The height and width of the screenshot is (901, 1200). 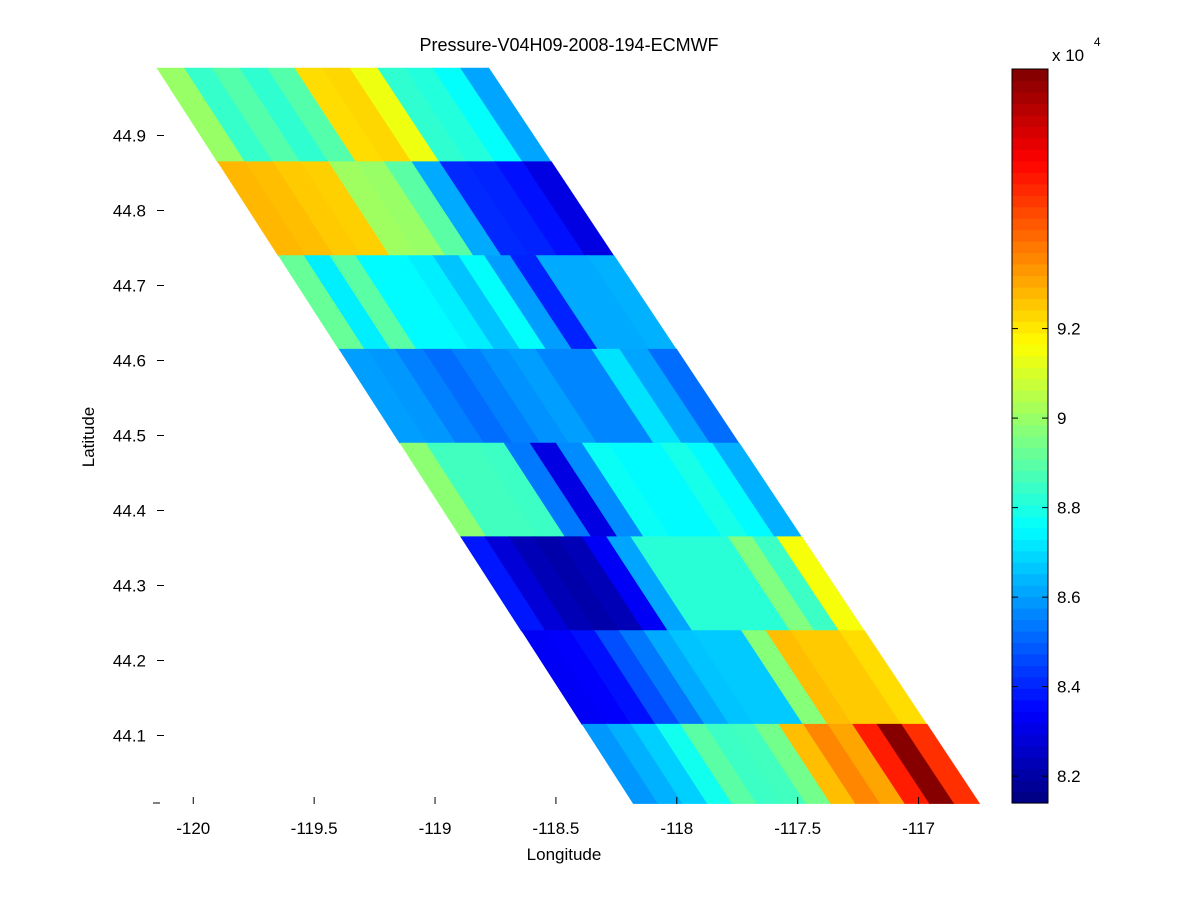 What do you see at coordinates (129, 211) in the screenshot?
I see `y-tick-label: 44.8` at bounding box center [129, 211].